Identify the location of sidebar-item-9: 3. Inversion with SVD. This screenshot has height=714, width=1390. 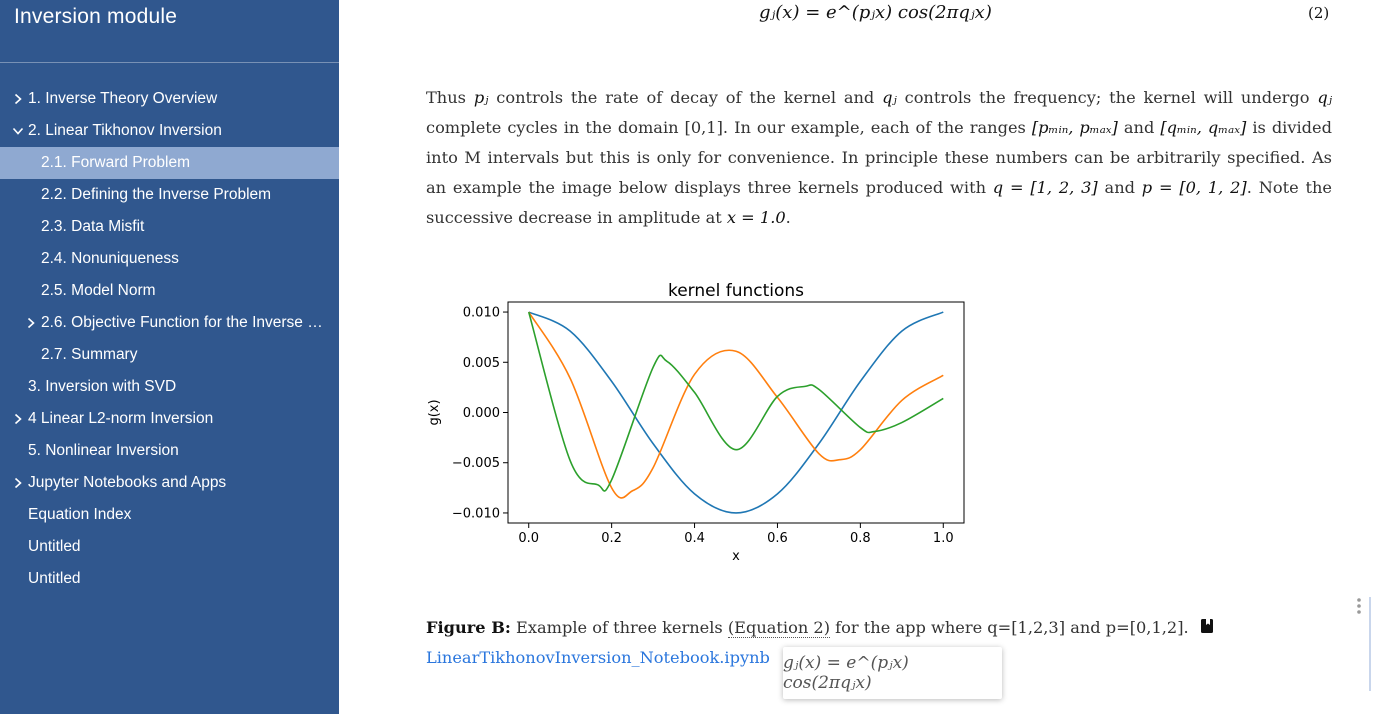
(169, 387).